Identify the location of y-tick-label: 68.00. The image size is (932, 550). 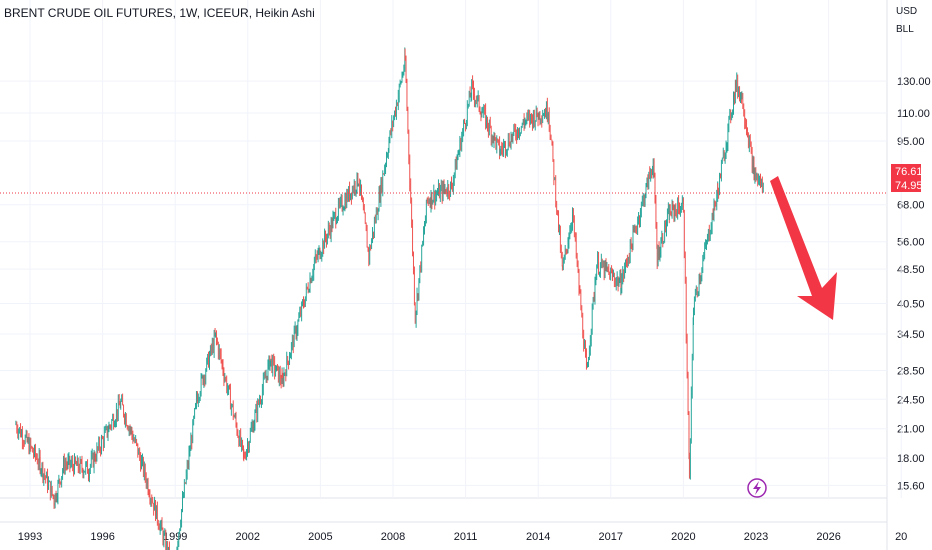
(911, 206).